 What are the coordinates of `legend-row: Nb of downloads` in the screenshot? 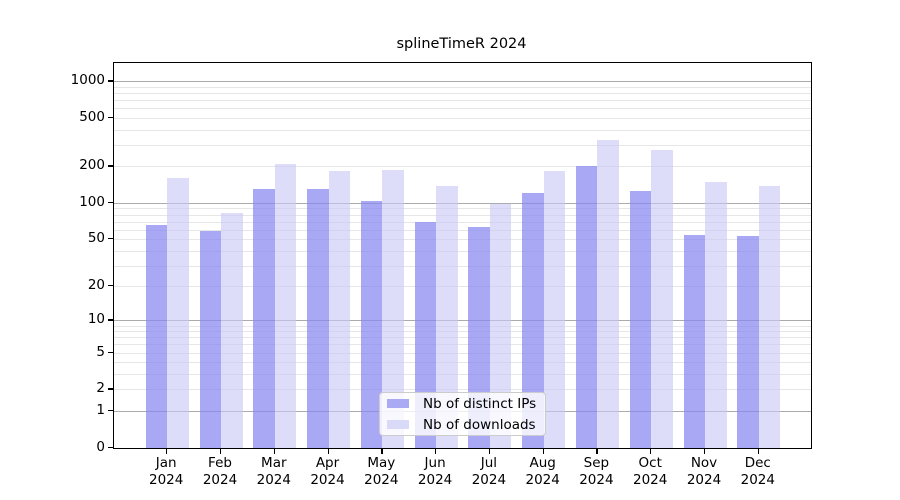 It's located at (466, 425).